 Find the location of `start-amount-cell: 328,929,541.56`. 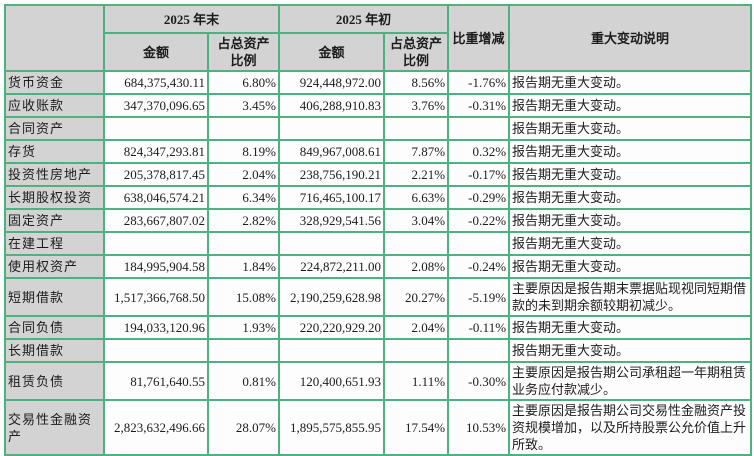

start-amount-cell: 328,929,541.56 is located at coordinates (332, 220).